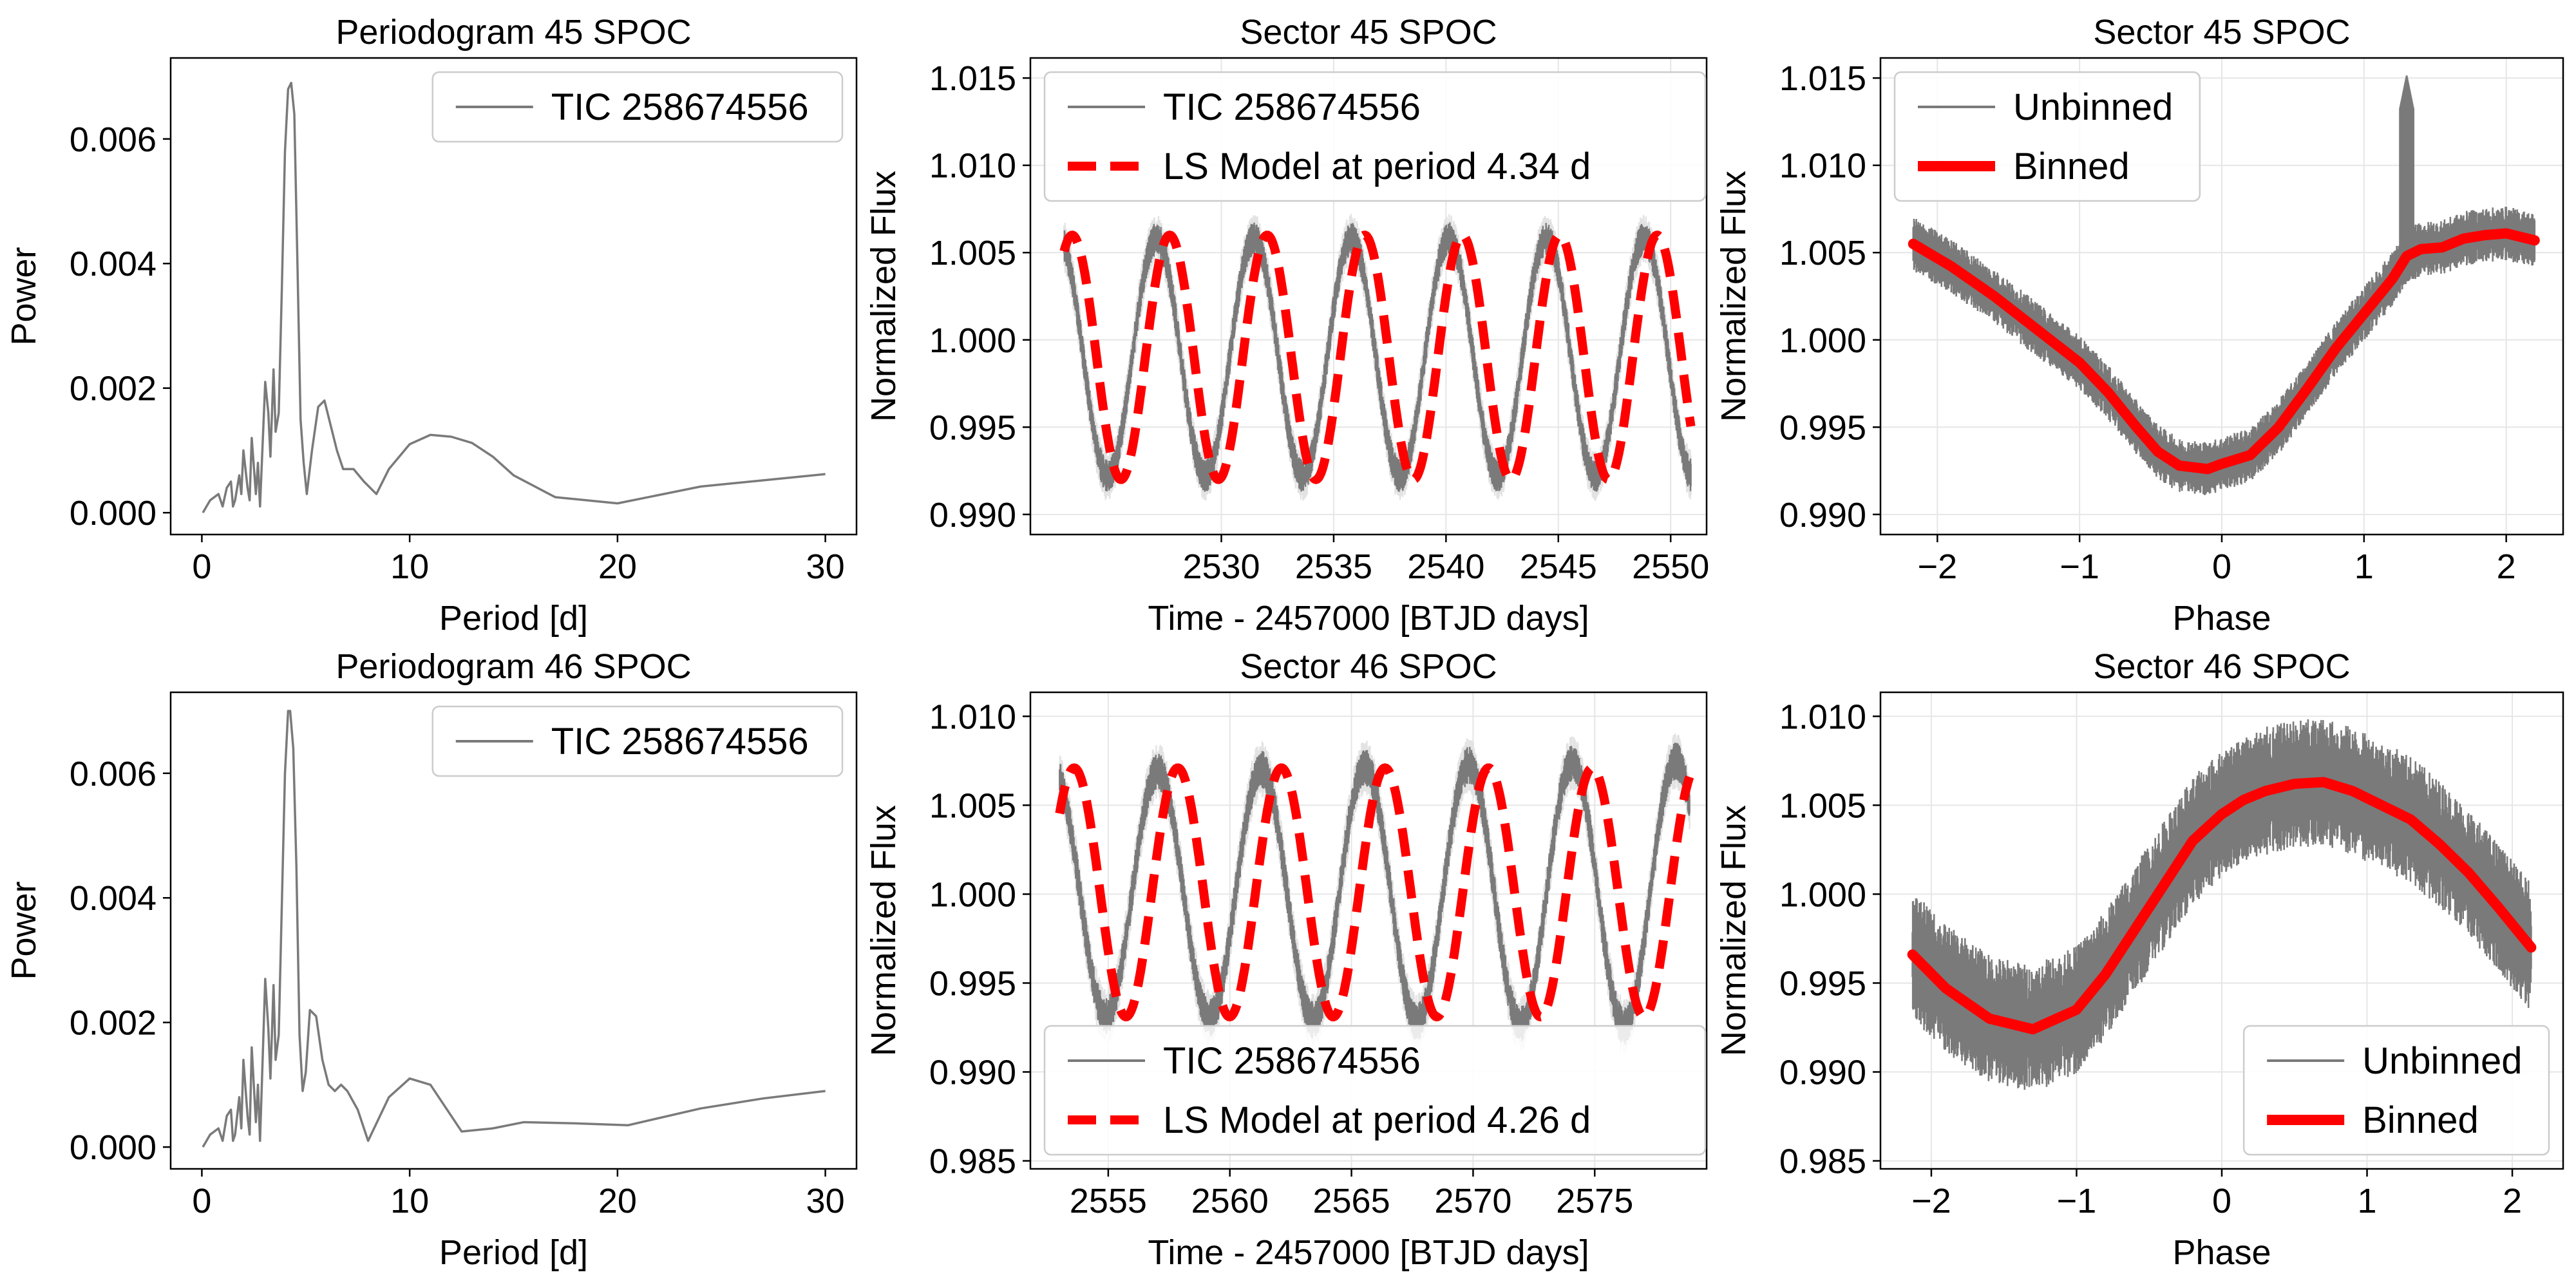 This screenshot has width=2576, height=1288. I want to click on legend: Unbinned Binned, so click(2396, 1091).